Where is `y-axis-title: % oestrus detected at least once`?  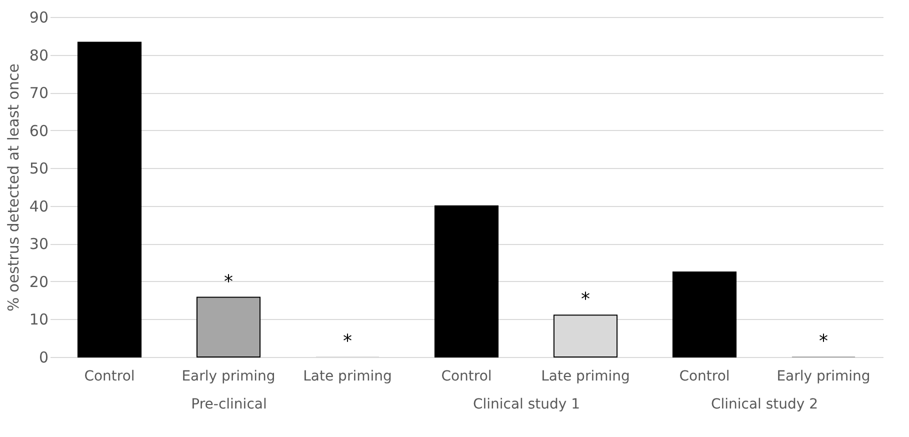 y-axis-title: % oestrus detected at least once is located at coordinates (13, 188).